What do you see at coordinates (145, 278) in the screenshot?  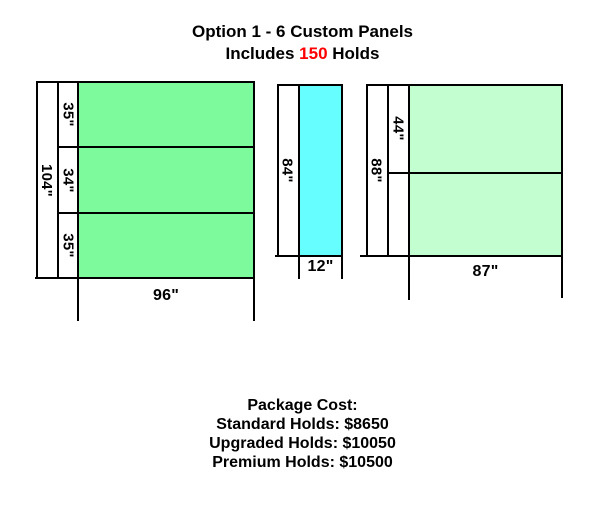 I see `left-bottom-border-line` at bounding box center [145, 278].